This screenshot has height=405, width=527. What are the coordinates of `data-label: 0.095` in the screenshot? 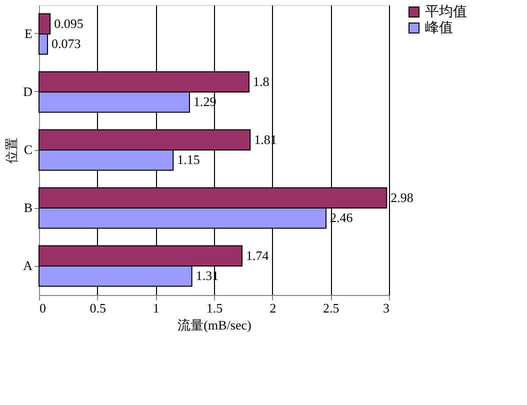 It's located at (69, 23).